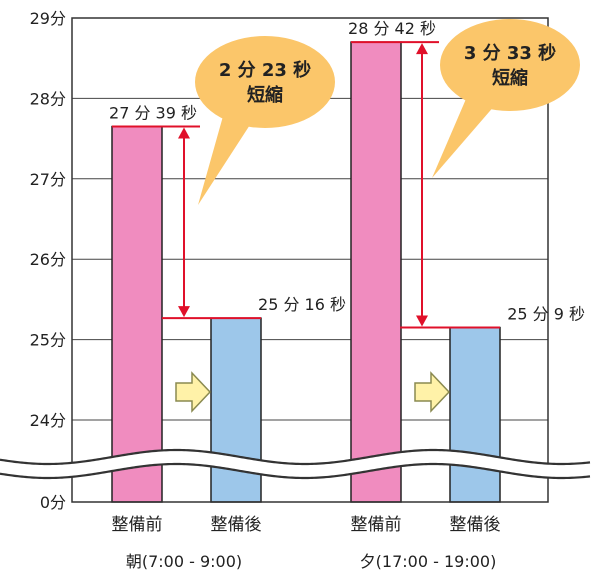 This screenshot has width=591, height=577. I want to click on before-value-label: 28 分 42 秒, so click(392, 28).